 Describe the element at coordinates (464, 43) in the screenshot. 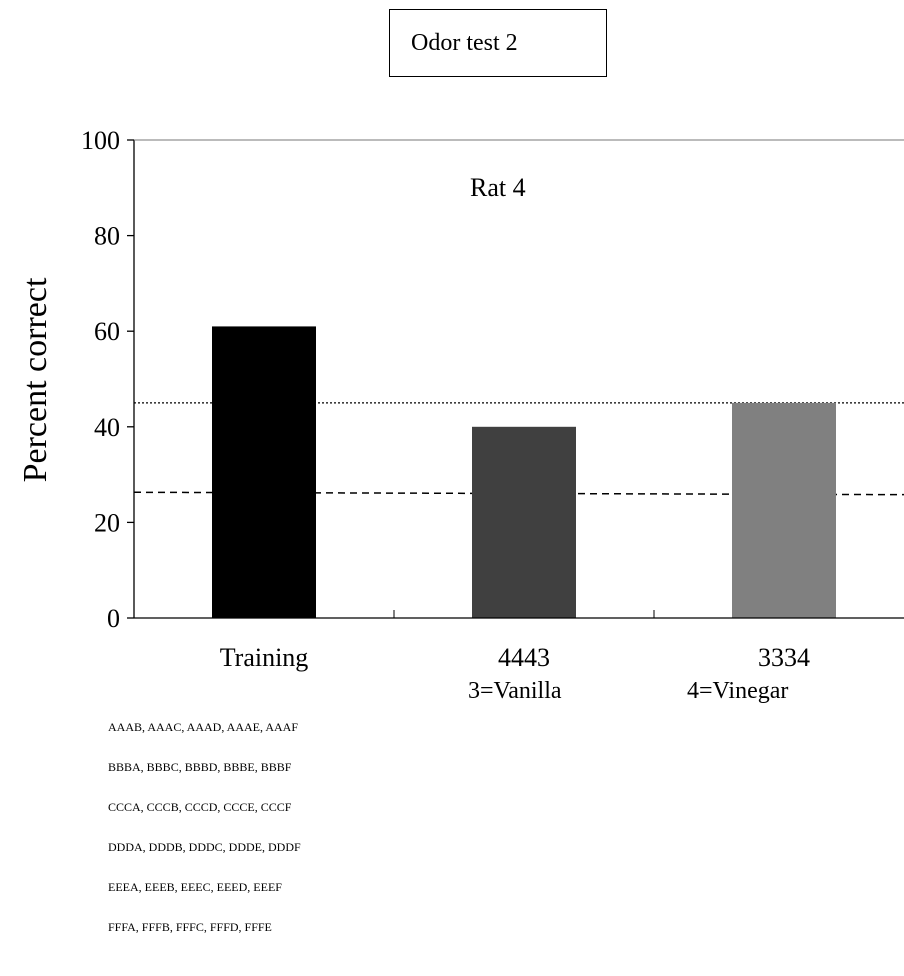

I see `test-label: Odor test 2` at that location.